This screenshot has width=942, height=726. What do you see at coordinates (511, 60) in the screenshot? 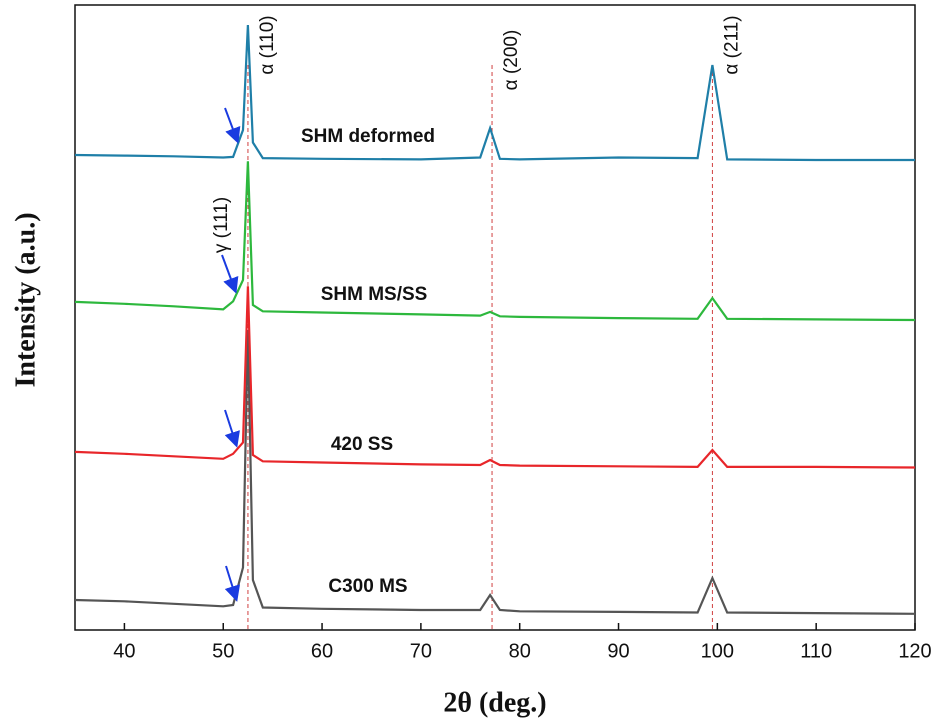
I see `peak-label: α (200)` at bounding box center [511, 60].